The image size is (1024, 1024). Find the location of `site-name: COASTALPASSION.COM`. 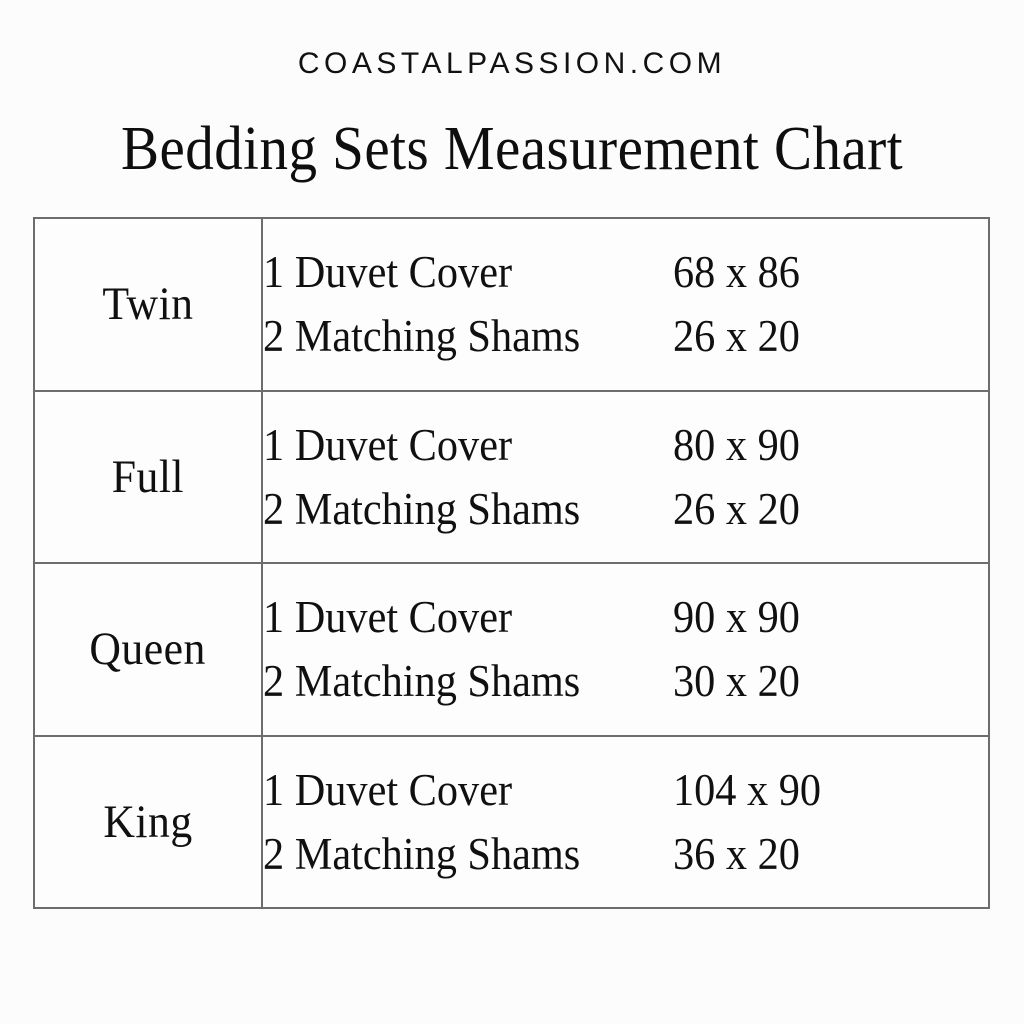

site-name: COASTALPASSION.COM is located at coordinates (512, 63).